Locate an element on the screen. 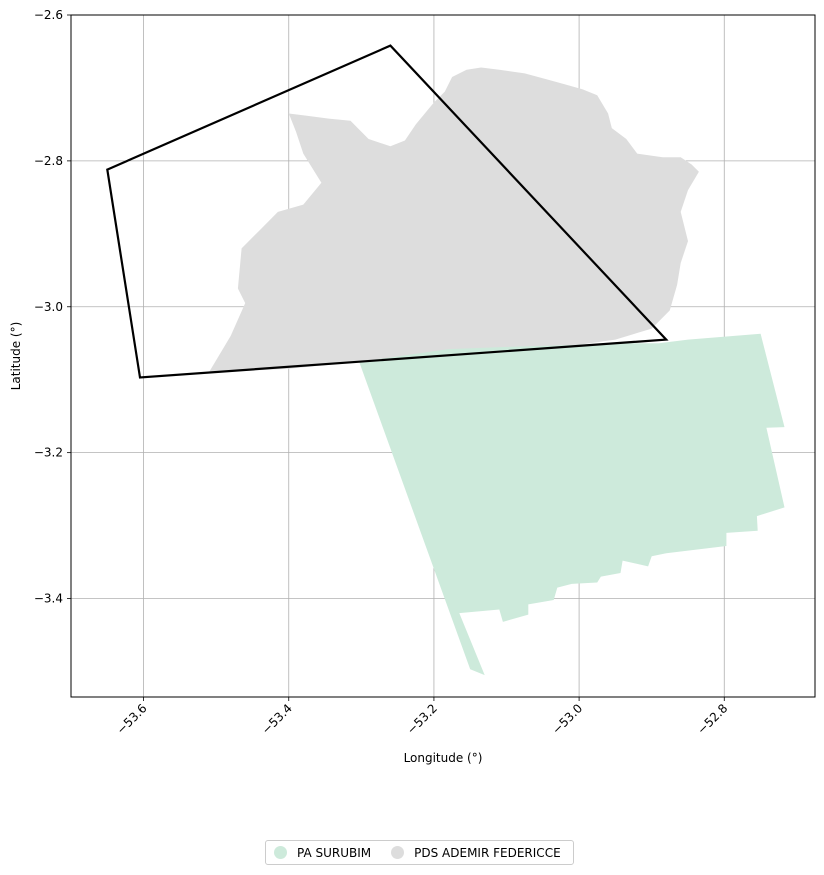 The image size is (824, 875). y-tick-label: −3.2 is located at coordinates (48, 453).